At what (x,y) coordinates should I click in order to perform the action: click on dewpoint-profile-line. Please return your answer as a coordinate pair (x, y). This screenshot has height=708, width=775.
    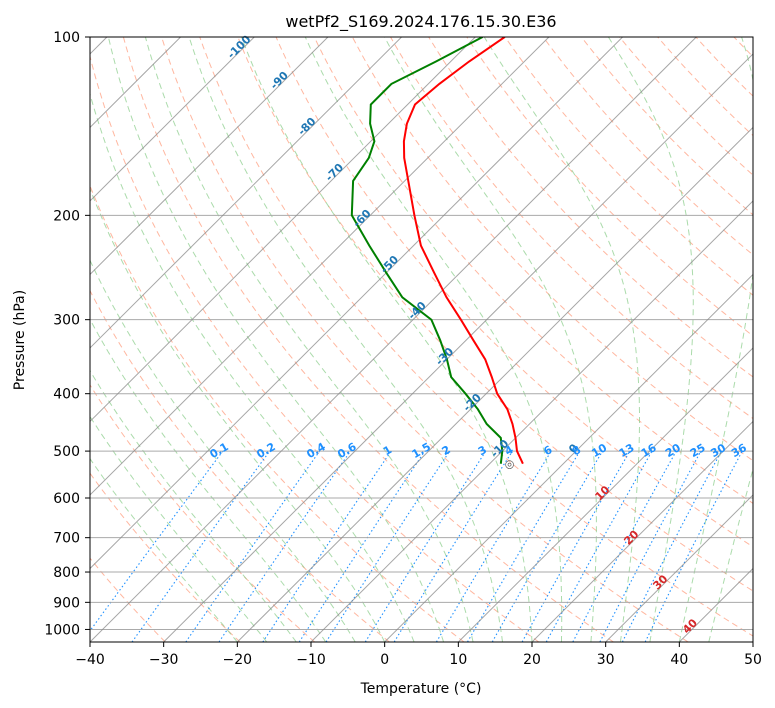
    Looking at the image, I should click on (427, 250).